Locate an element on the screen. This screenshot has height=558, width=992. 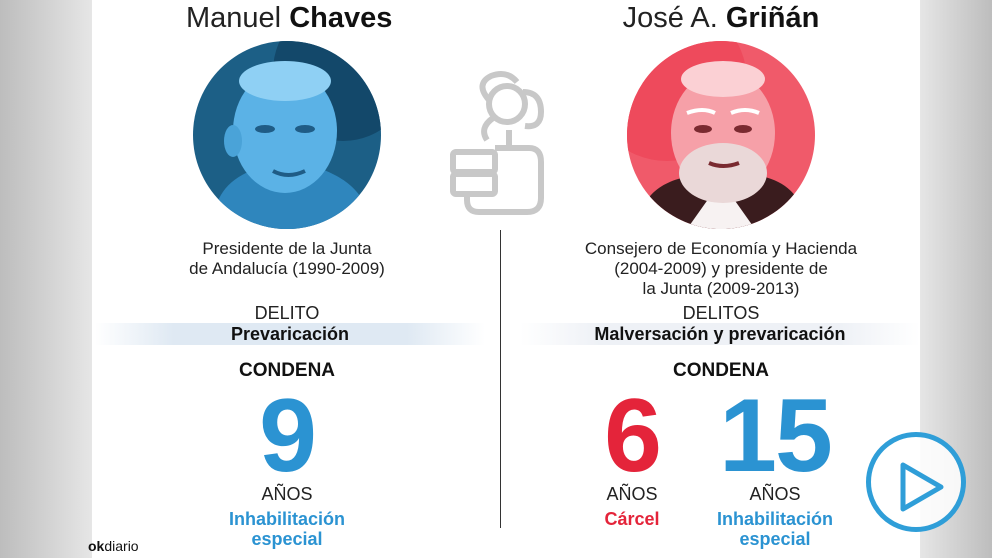
right-crime-band is located at coordinates (720, 334).